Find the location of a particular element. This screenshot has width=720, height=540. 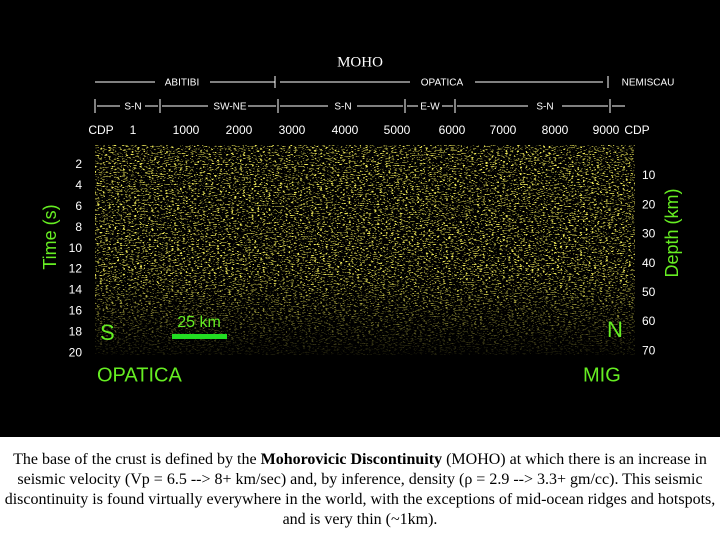

cdp-label: 5000 is located at coordinates (397, 130).